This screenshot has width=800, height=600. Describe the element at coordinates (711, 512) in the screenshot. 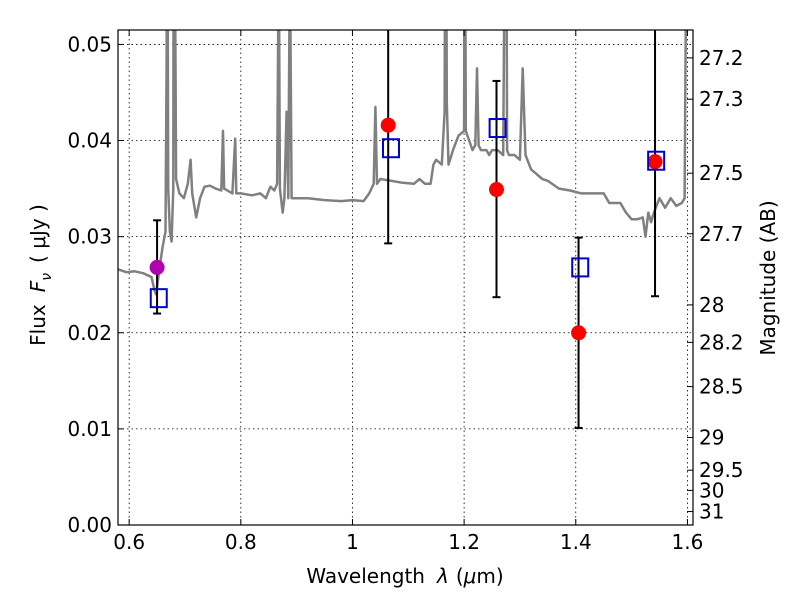

I see `y2-tick-label: 31` at that location.